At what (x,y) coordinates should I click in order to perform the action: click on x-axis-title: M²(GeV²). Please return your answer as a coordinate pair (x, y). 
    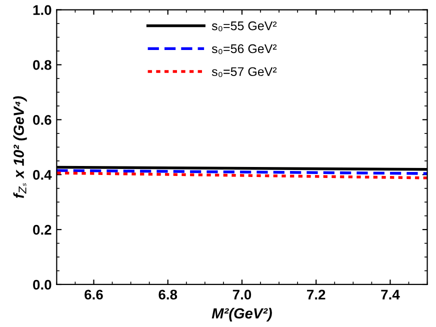
    Looking at the image, I should click on (242, 315).